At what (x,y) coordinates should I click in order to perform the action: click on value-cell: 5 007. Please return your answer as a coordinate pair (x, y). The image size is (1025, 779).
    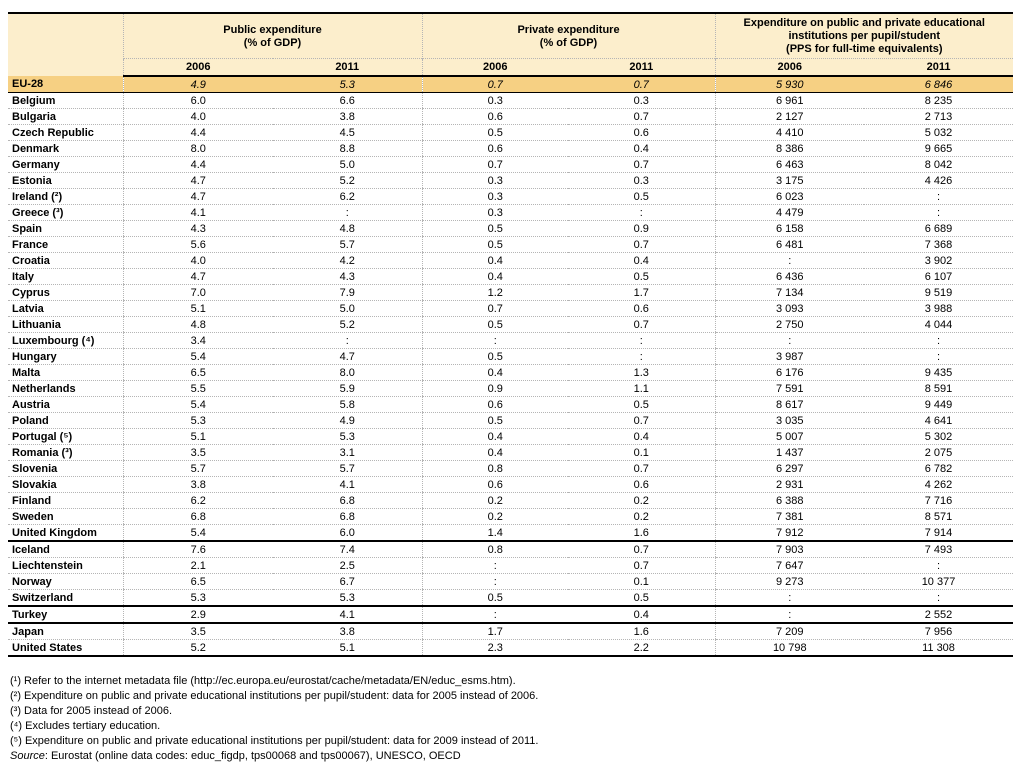
    Looking at the image, I should click on (789, 436).